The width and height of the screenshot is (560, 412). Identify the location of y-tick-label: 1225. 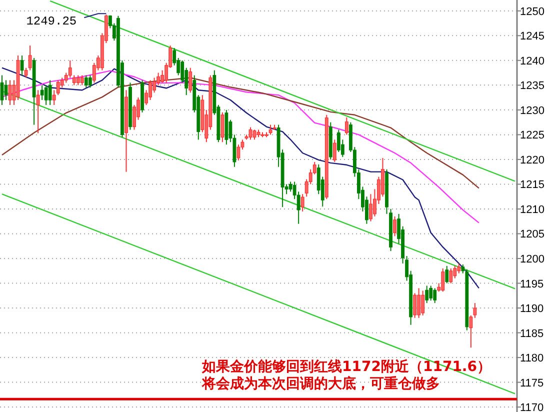
(532, 136).